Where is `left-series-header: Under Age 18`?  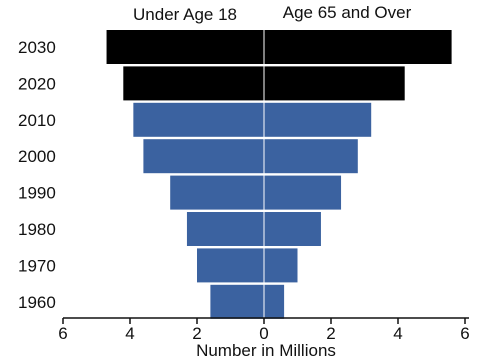 left-series-header: Under Age 18 is located at coordinates (185, 14).